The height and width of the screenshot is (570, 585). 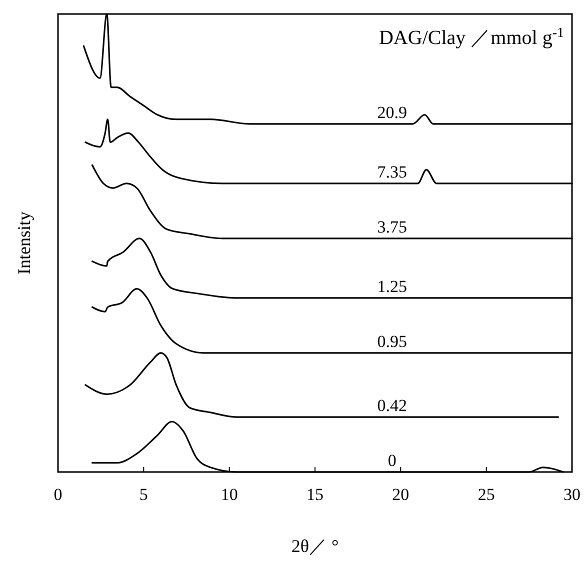 I want to click on x-axis-title: 2θ／ °, so click(x=315, y=546).